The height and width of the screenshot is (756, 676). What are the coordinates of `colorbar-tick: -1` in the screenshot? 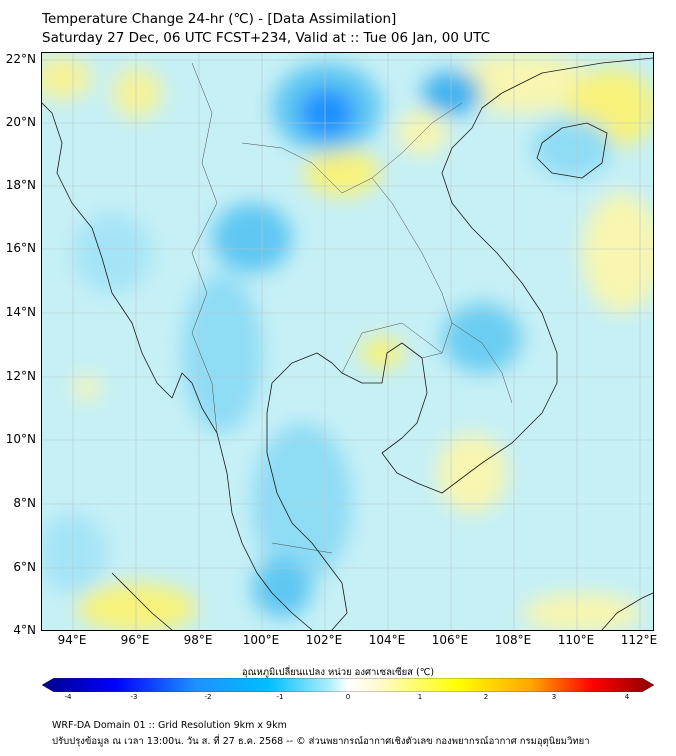 It's located at (280, 697).